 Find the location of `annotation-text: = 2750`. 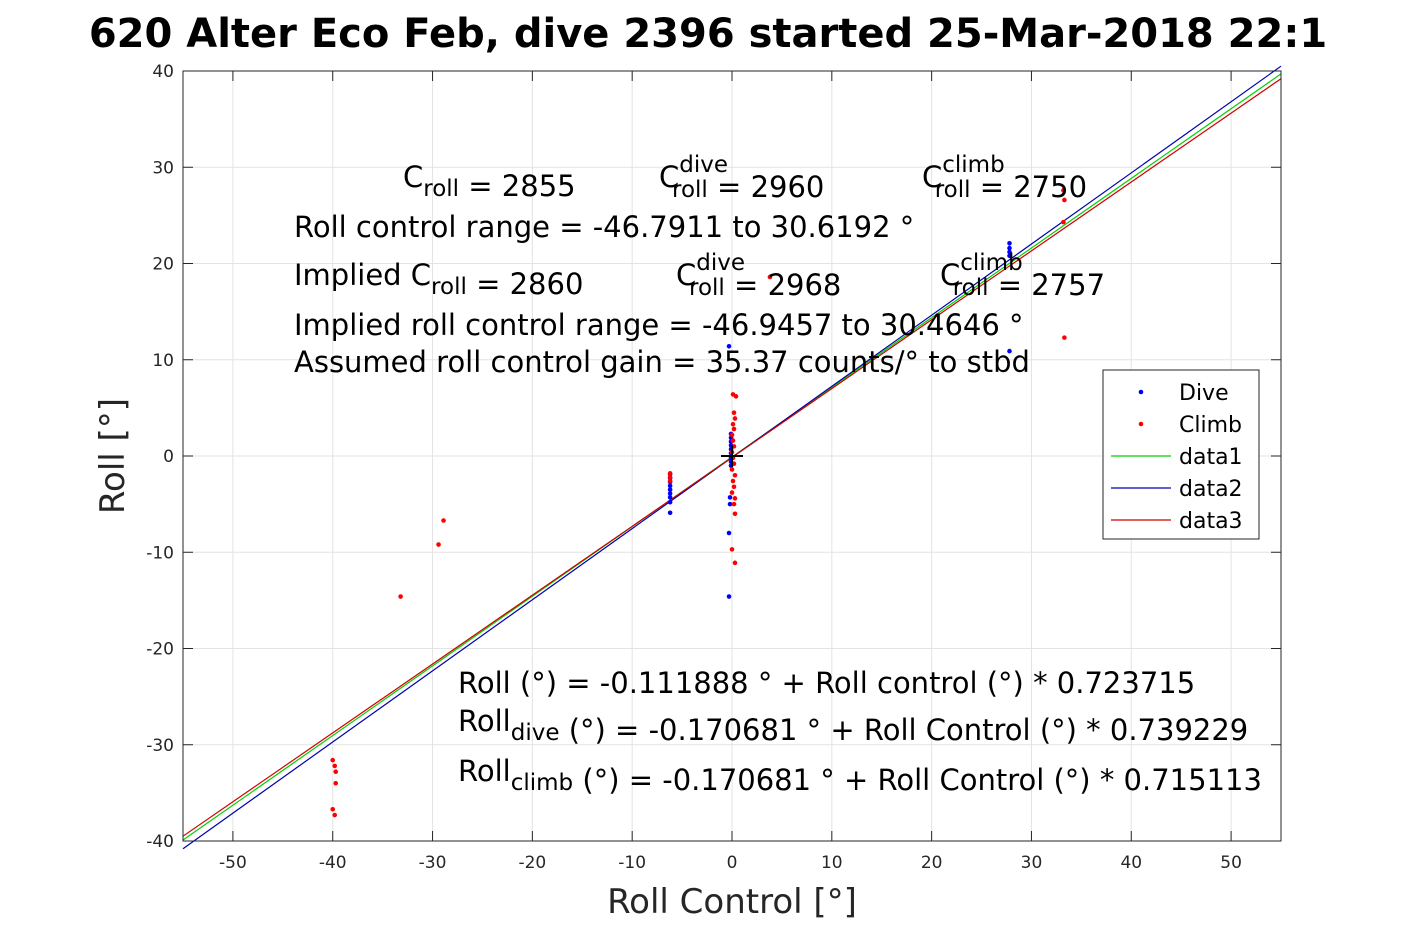

annotation-text: = 2750 is located at coordinates (1029, 187).